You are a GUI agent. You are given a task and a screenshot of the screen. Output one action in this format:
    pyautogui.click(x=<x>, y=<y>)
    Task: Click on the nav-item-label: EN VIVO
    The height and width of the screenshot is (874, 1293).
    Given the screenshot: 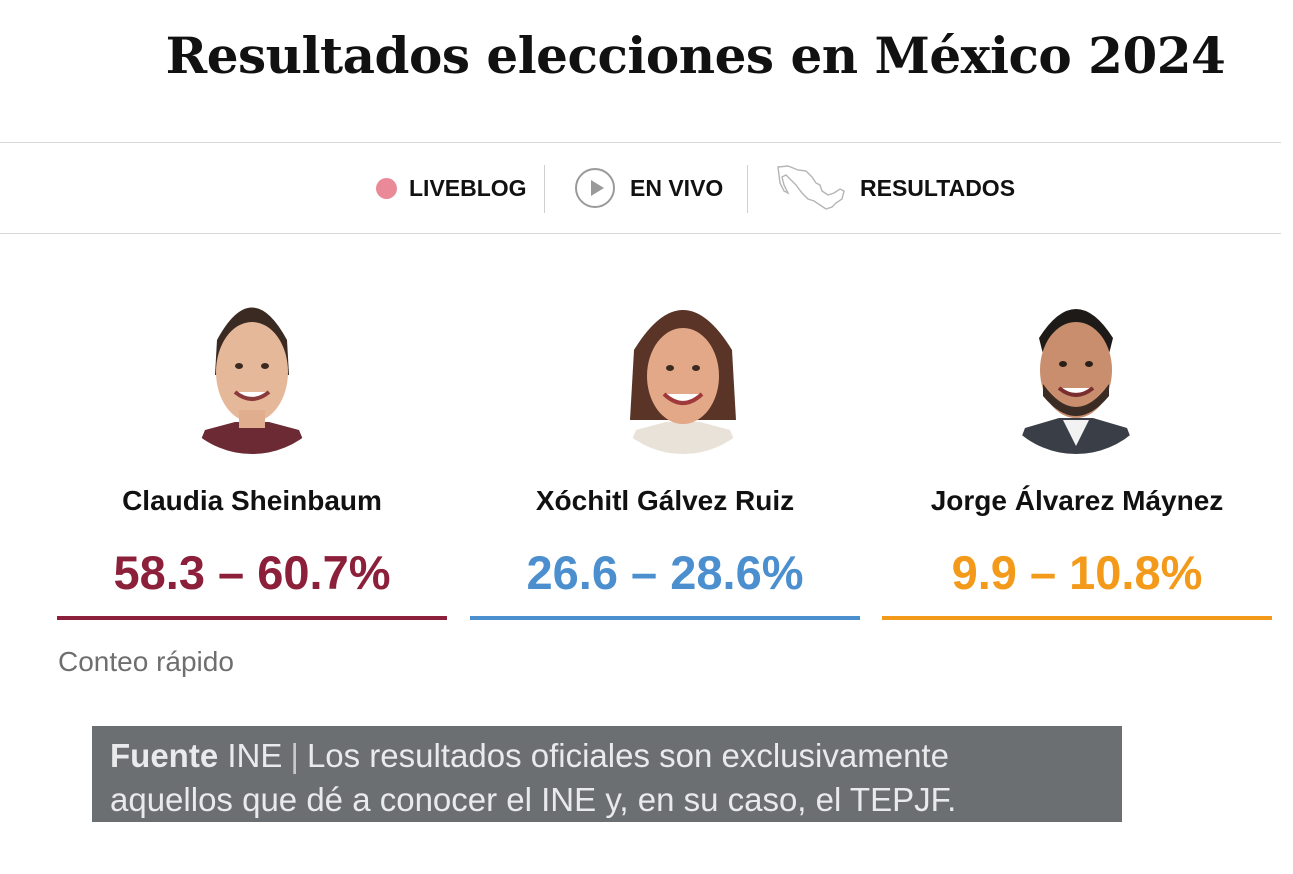 What is the action you would take?
    pyautogui.click(x=677, y=187)
    